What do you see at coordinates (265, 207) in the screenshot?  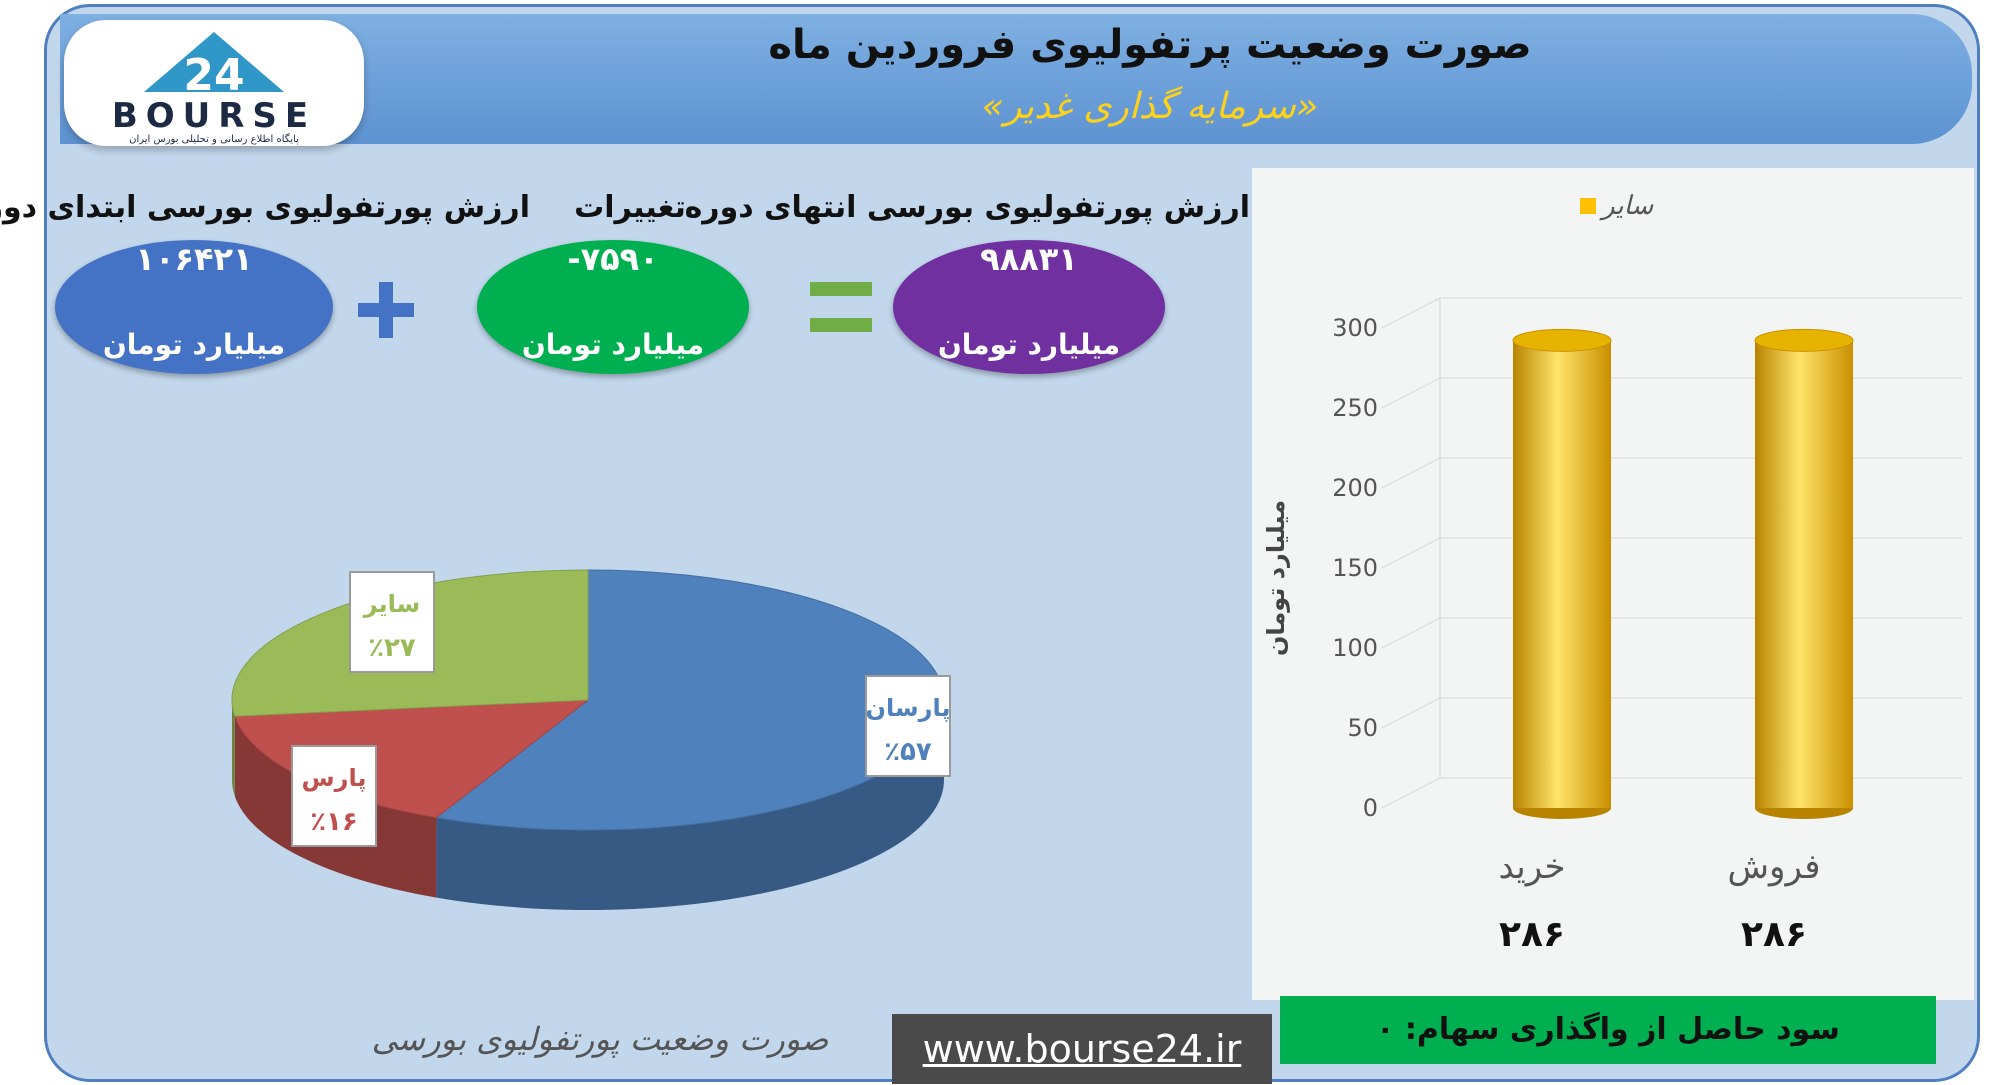 I see `start-value-label: ارزش پورتفولیوی بورسی ابتدای دوره` at bounding box center [265, 207].